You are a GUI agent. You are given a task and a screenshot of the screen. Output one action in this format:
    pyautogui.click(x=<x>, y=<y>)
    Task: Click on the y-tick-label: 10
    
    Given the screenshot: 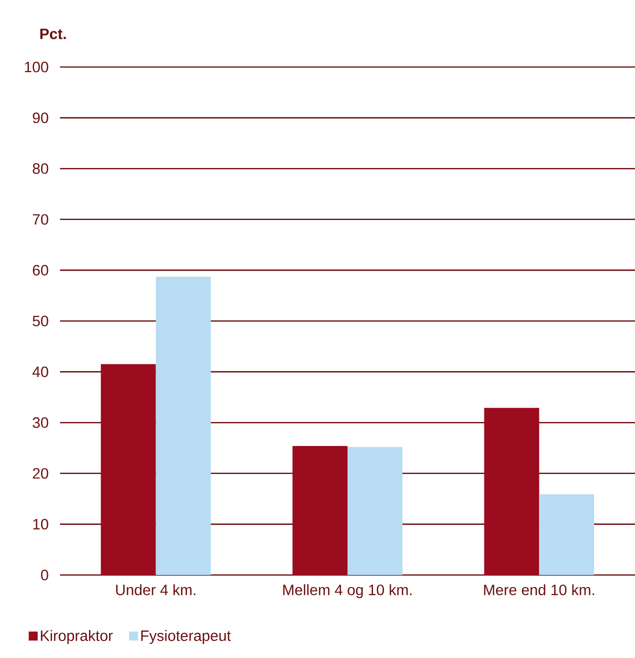 What is the action you would take?
    pyautogui.click(x=40, y=524)
    